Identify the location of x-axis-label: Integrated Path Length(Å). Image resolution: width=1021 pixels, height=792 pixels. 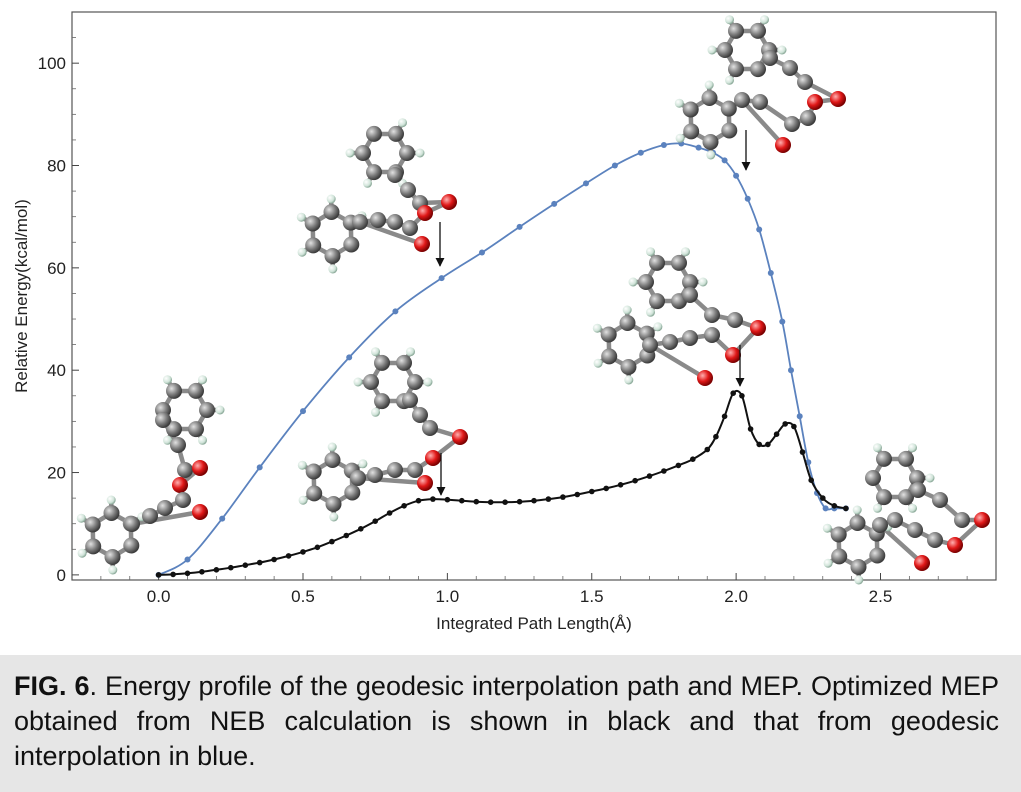
(534, 623).